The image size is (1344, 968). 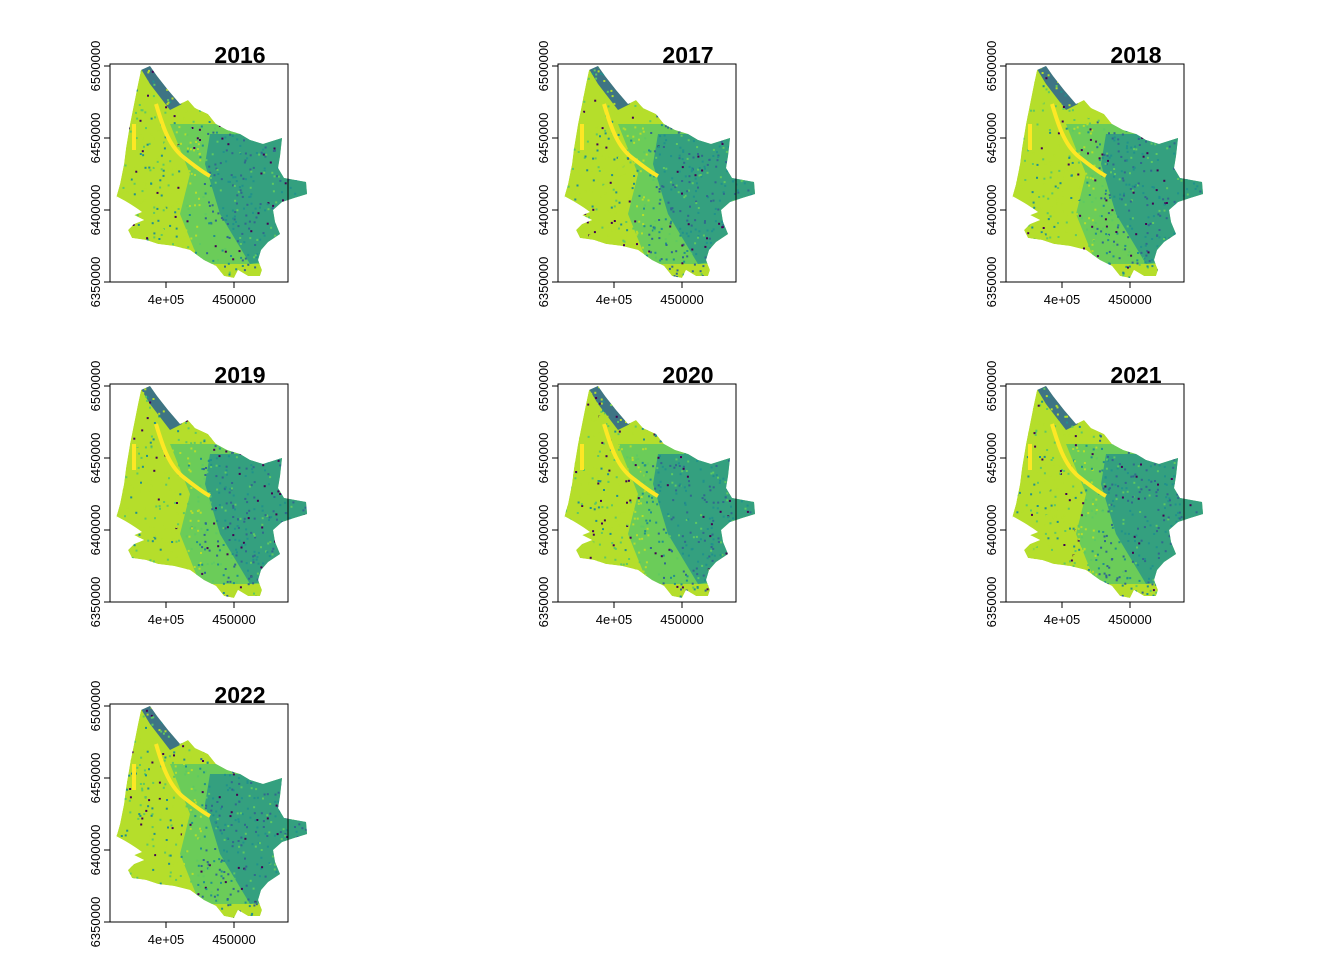 What do you see at coordinates (544, 210) in the screenshot?
I see `y-tick-label: 6400000` at bounding box center [544, 210].